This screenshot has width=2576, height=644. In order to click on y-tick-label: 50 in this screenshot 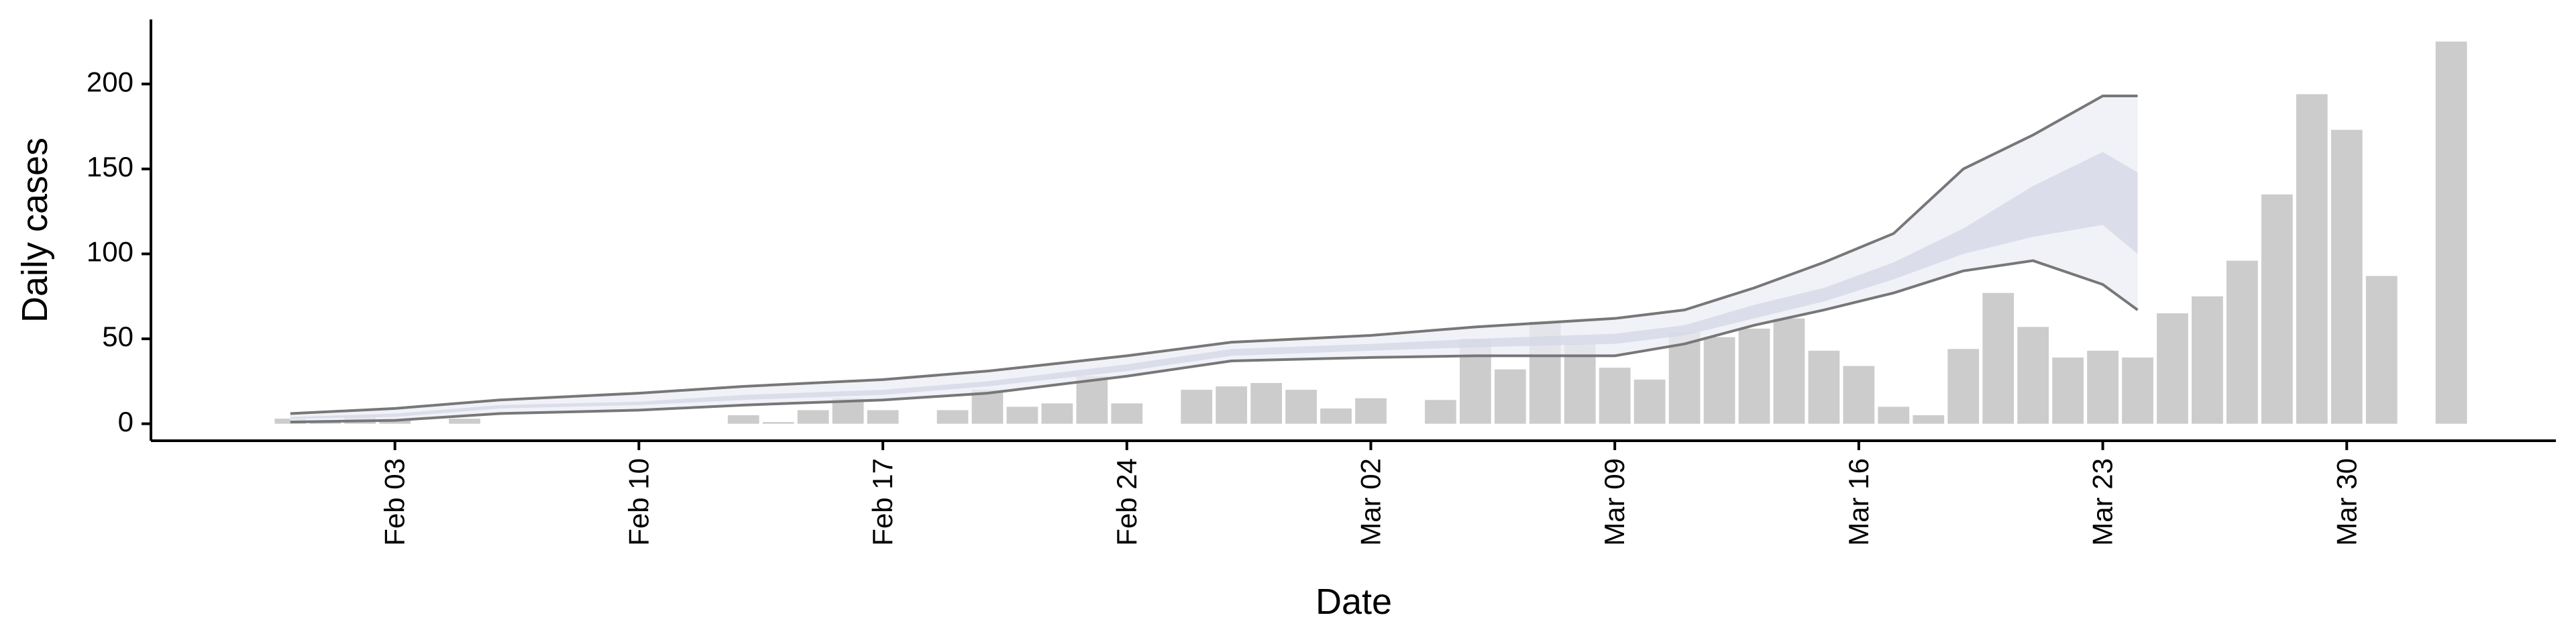, I will do `click(117, 336)`.